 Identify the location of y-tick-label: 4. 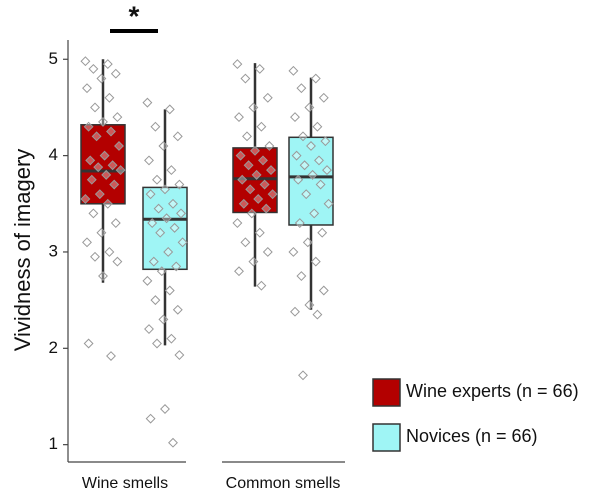
(53, 154).